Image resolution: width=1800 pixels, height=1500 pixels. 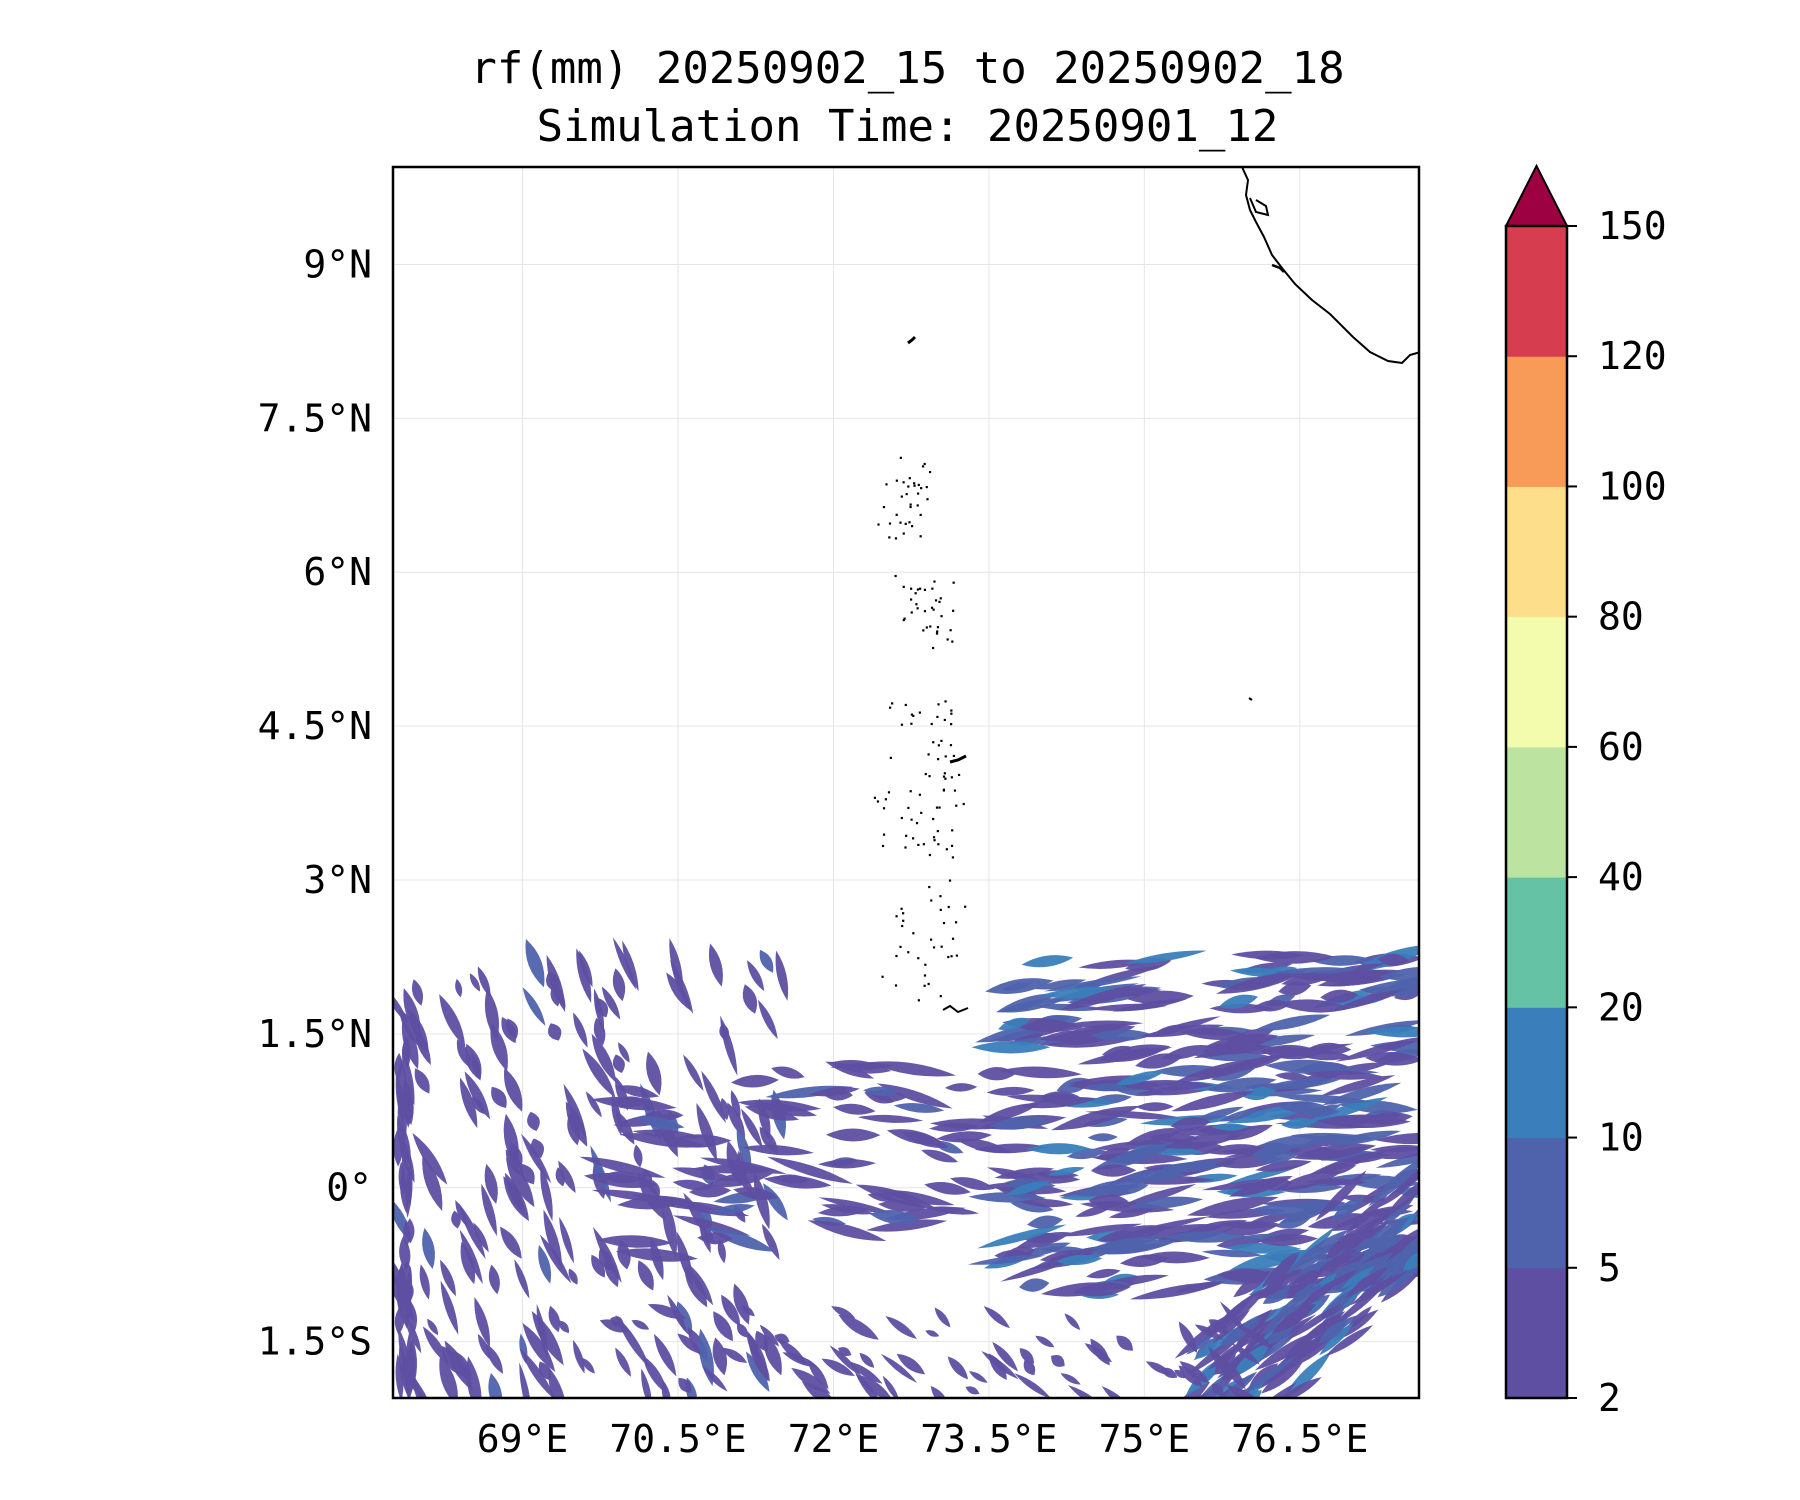 I want to click on latitude-ticks: 9°N 7.5°N 6°N 4.5°N 3°N 1.5°N 0° 1.5°S, so click(x=315, y=802).